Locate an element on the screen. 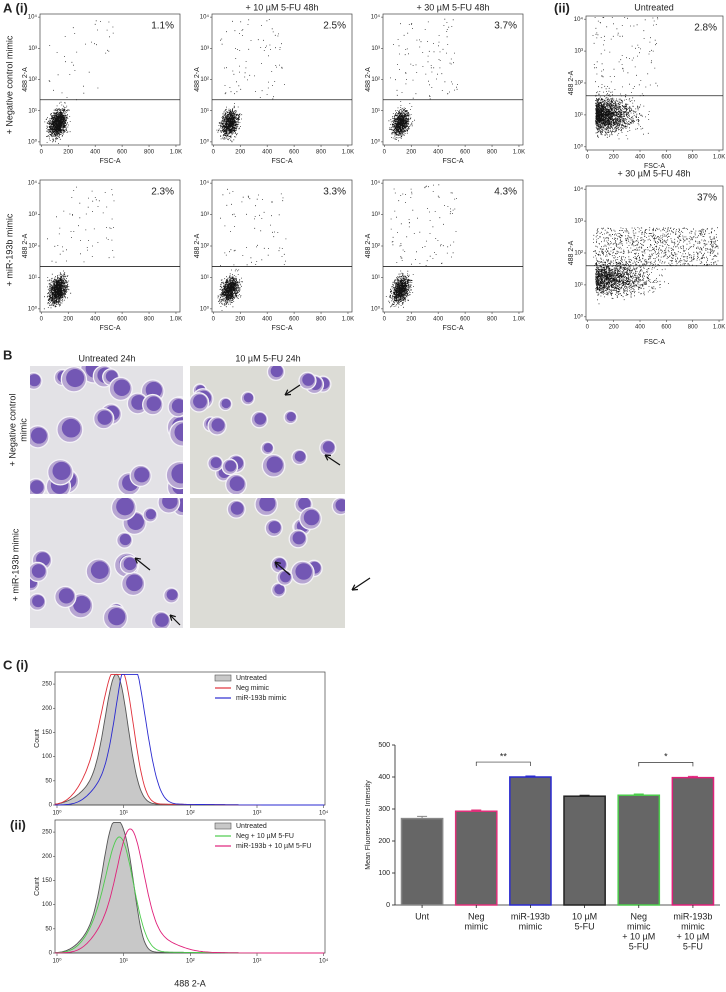 The height and width of the screenshot is (992, 726). y-axis-label: Mean Fluorescence Intensity is located at coordinates (368, 825).